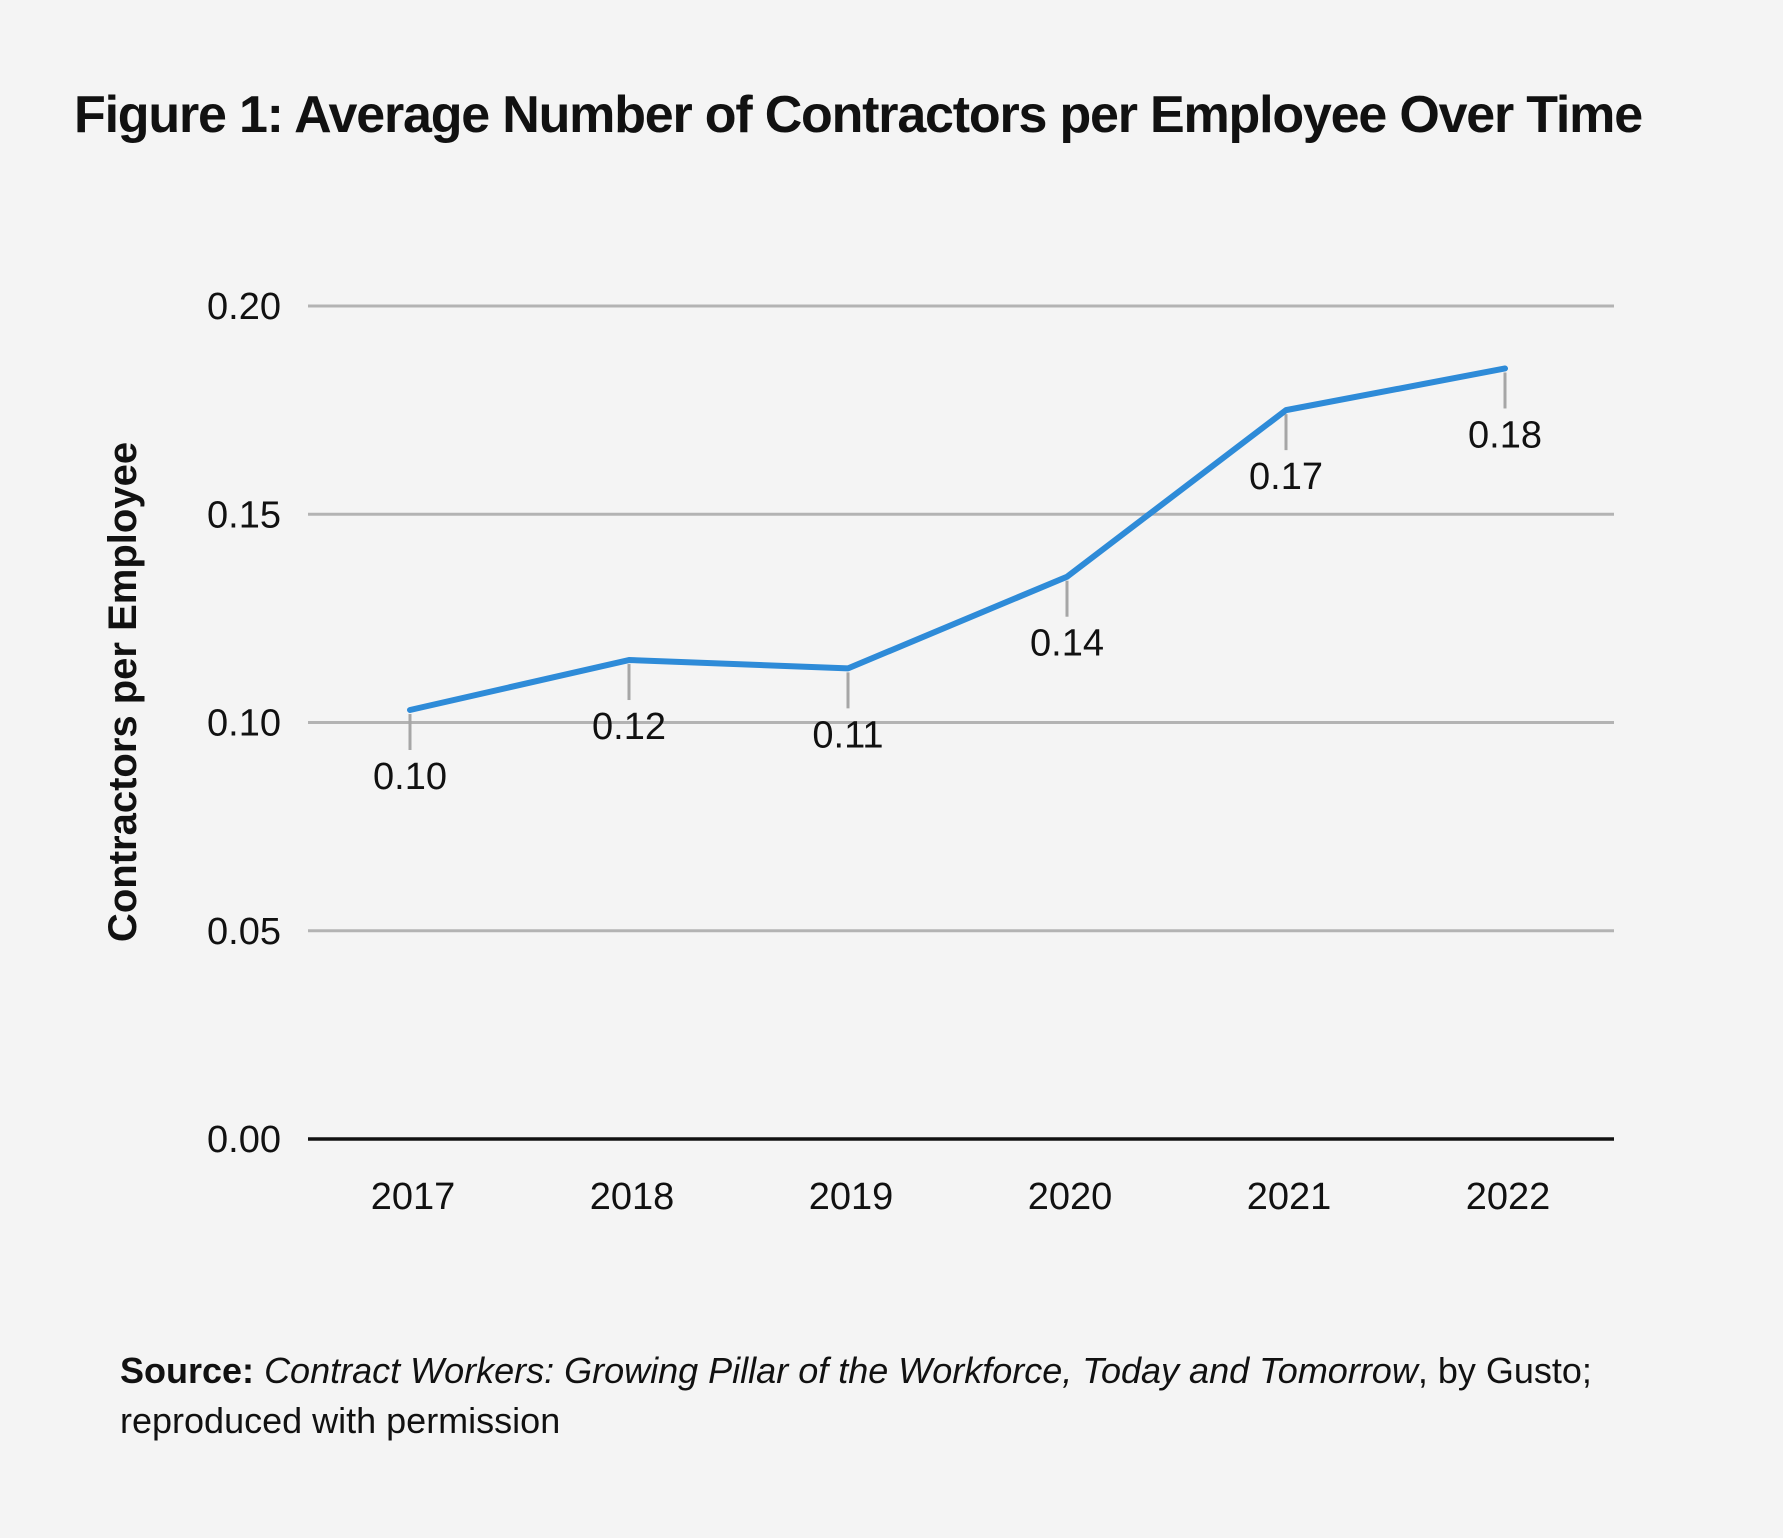 The image size is (1783, 1538). I want to click on source-prefix: Source:, so click(187, 1370).